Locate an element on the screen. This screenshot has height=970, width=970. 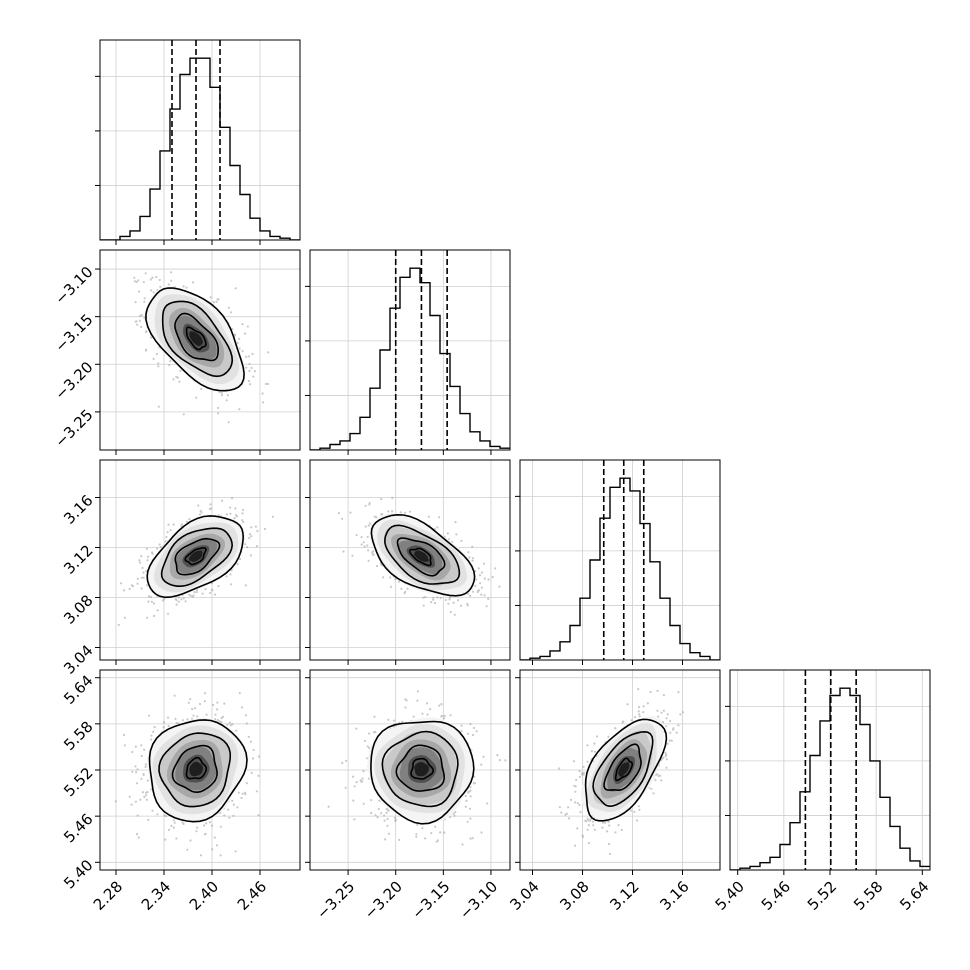
y-tick-label: 5.46 is located at coordinates (78, 828).